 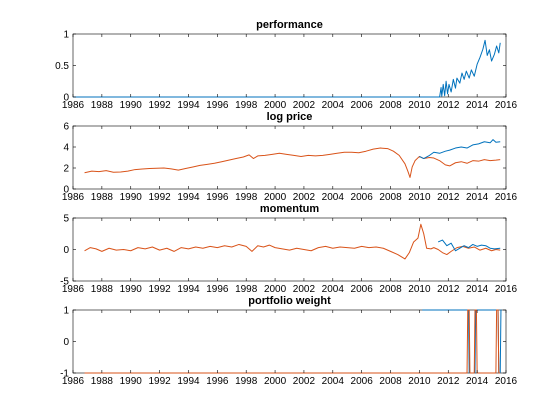 What do you see at coordinates (289, 301) in the screenshot?
I see `title-portfolio-weight: portfolio weight` at bounding box center [289, 301].